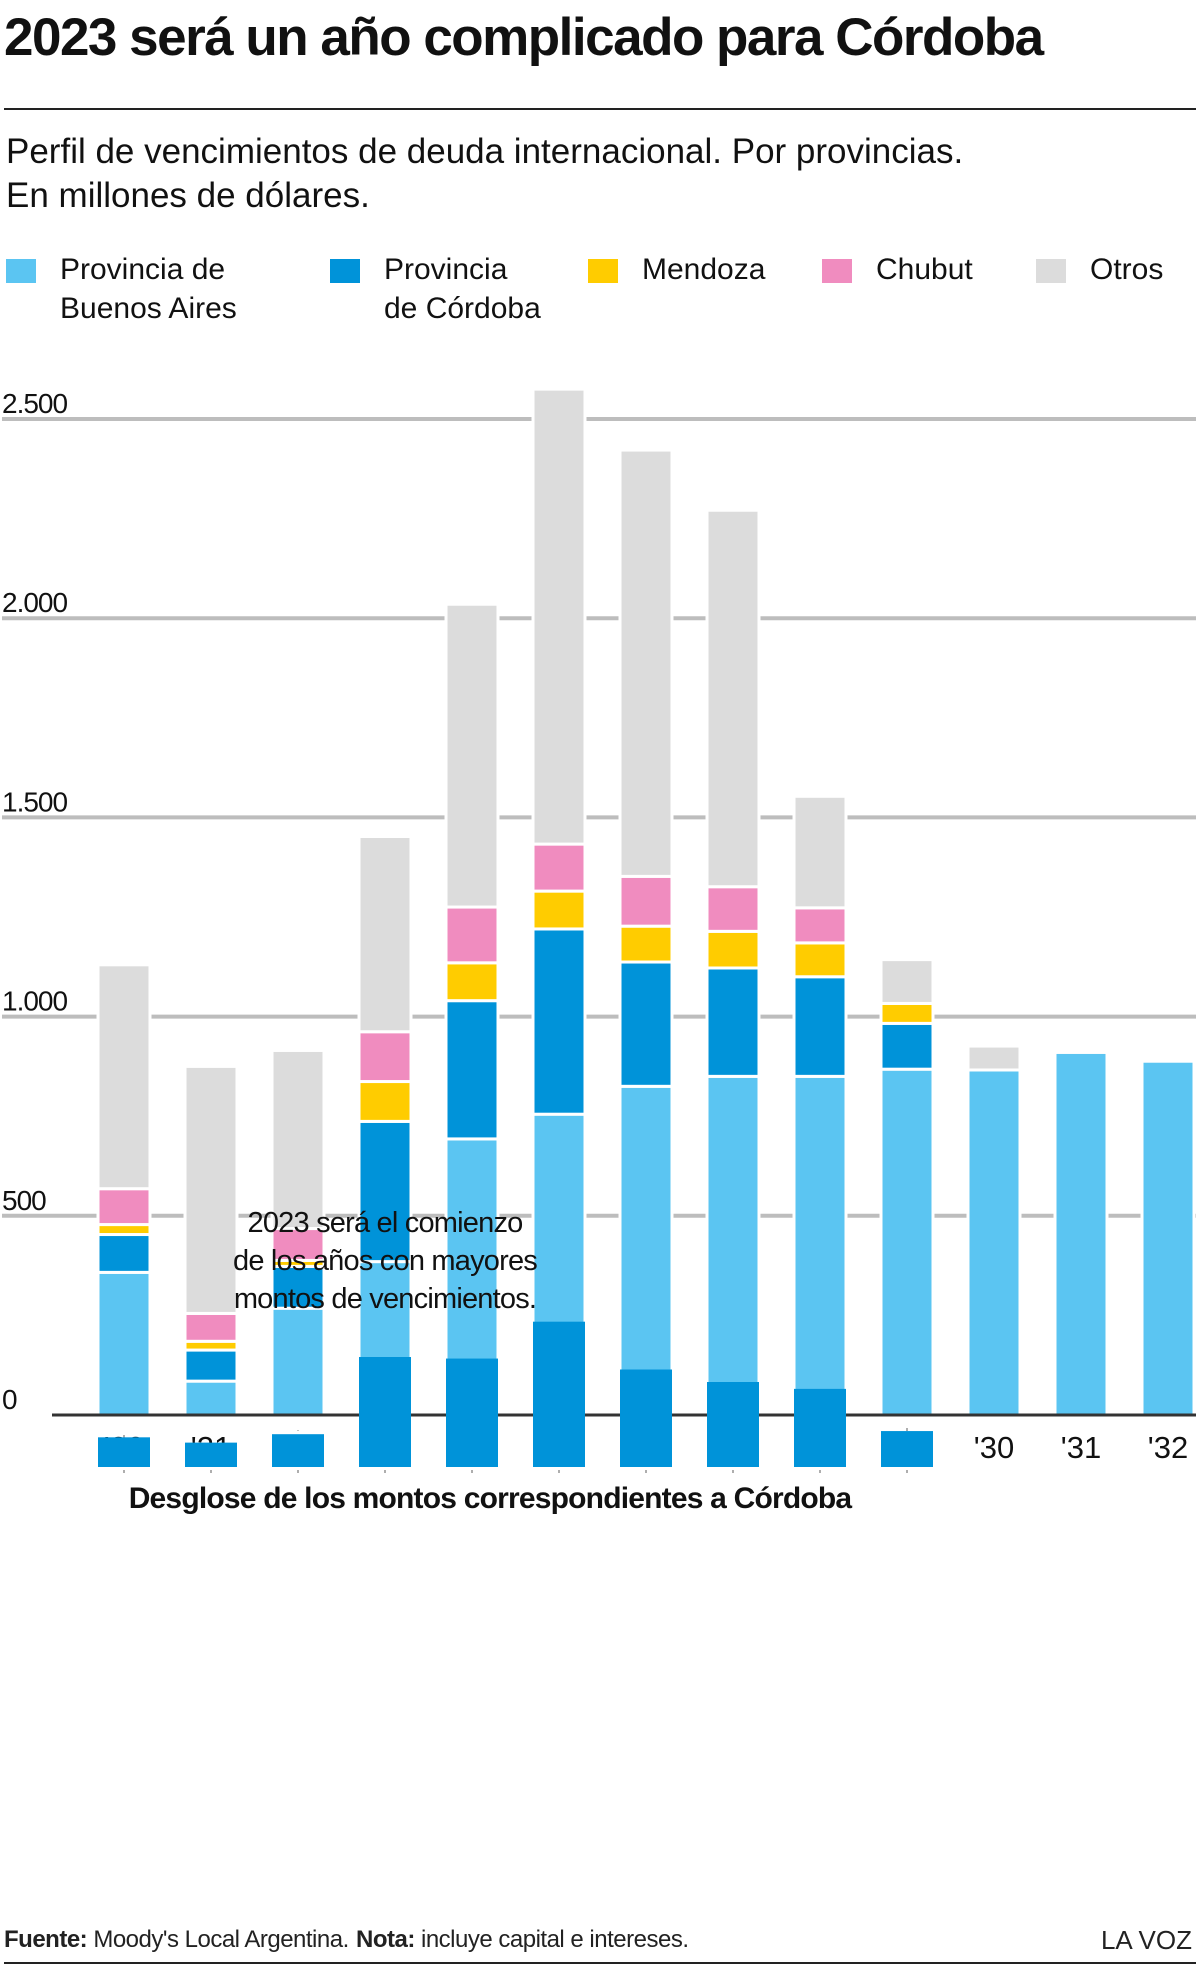  Describe the element at coordinates (994, 1447) in the screenshot. I see `x-tick-label: '30` at that location.